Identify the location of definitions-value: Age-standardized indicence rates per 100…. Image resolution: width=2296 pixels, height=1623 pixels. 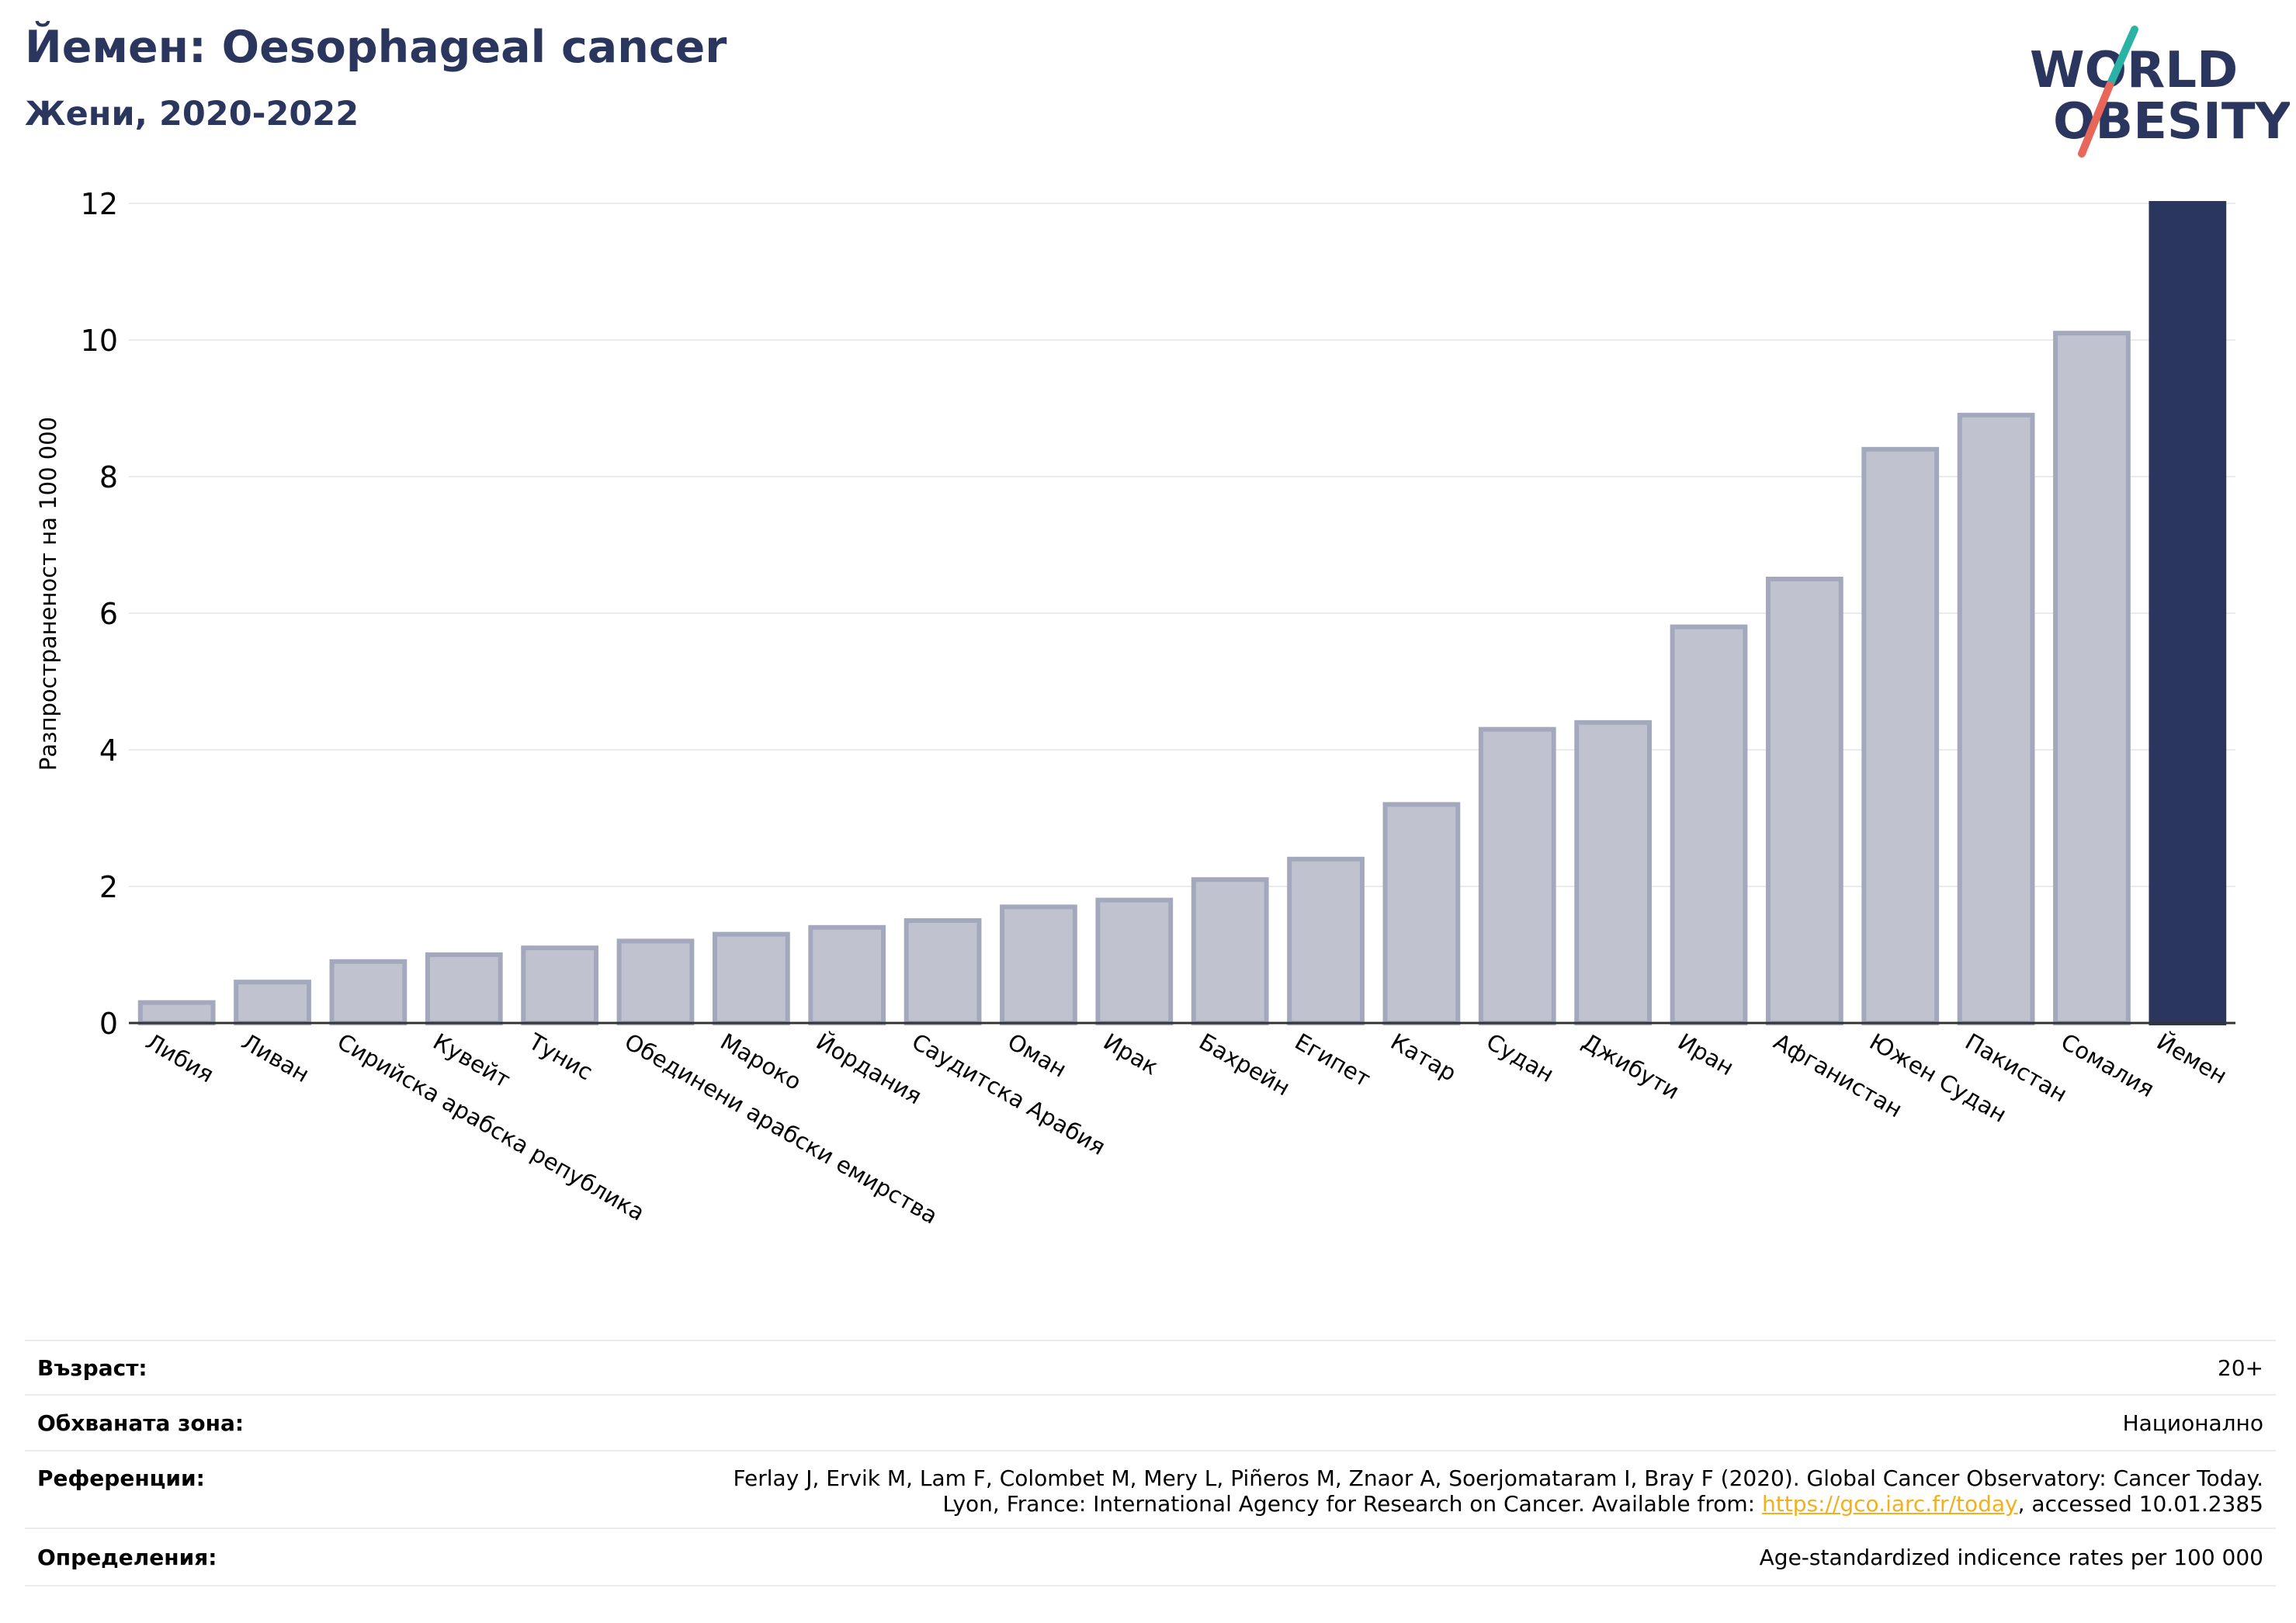
(2011, 1557).